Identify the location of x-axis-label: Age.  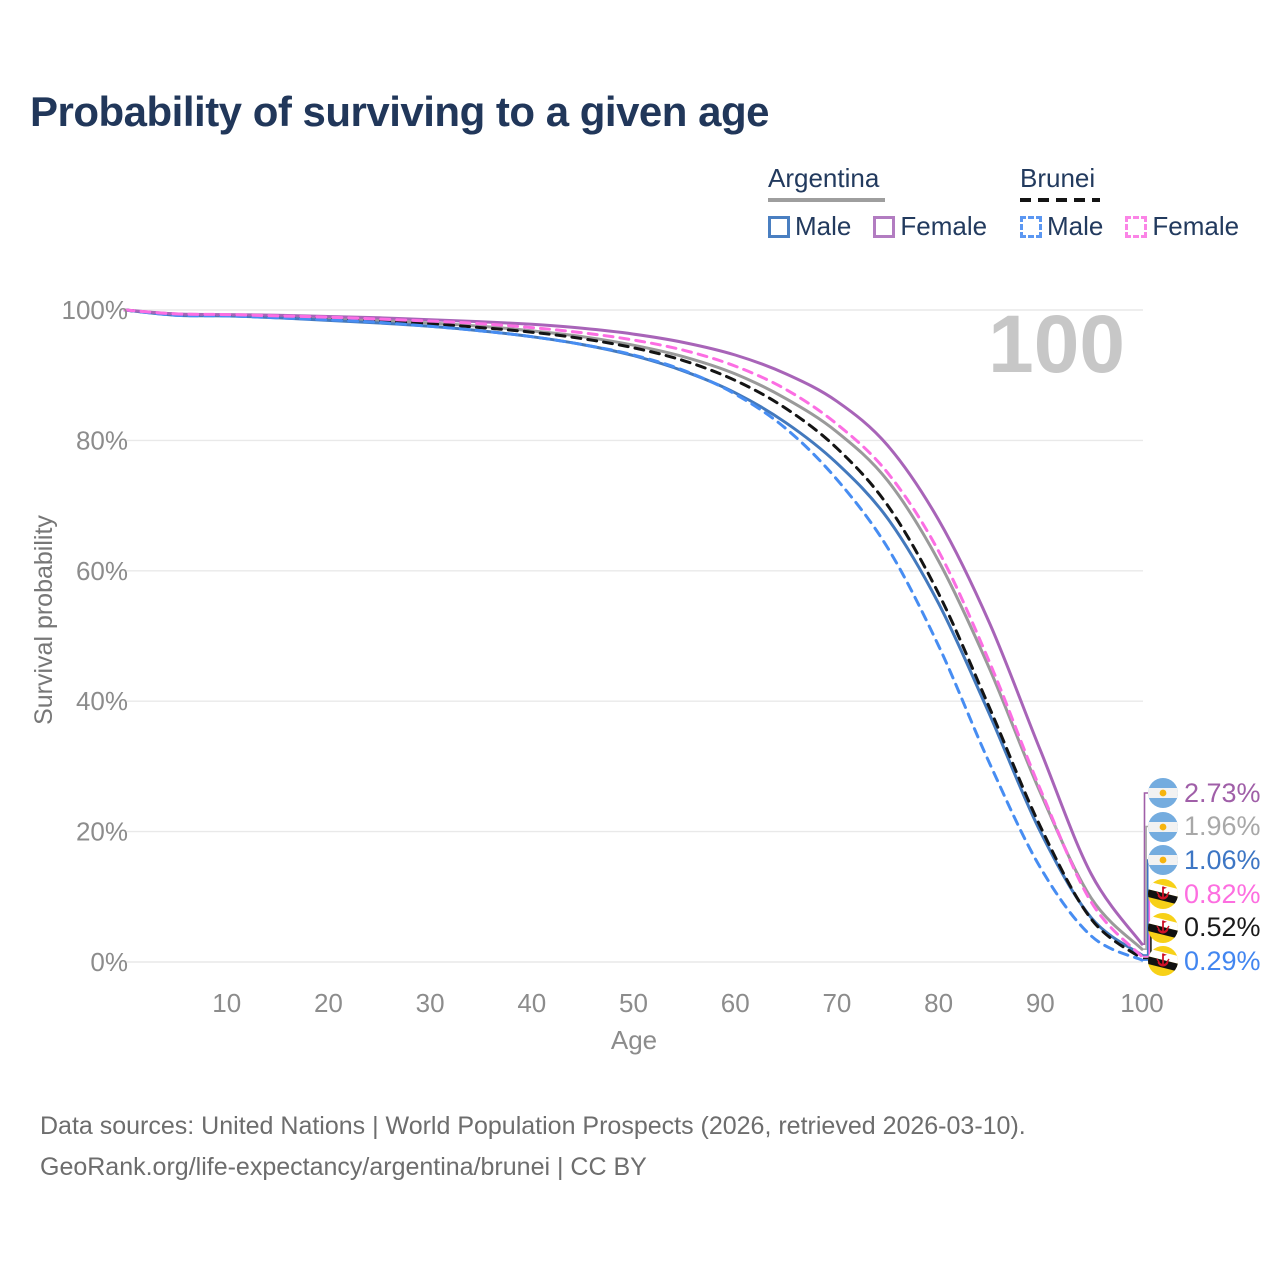
(634, 1040).